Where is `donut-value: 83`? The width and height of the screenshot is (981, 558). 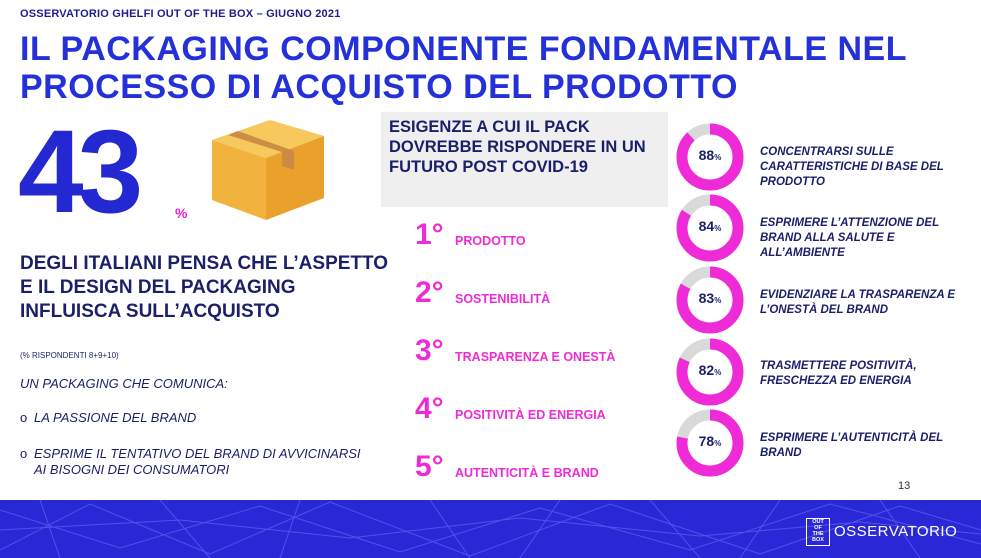
donut-value: 83 is located at coordinates (706, 298).